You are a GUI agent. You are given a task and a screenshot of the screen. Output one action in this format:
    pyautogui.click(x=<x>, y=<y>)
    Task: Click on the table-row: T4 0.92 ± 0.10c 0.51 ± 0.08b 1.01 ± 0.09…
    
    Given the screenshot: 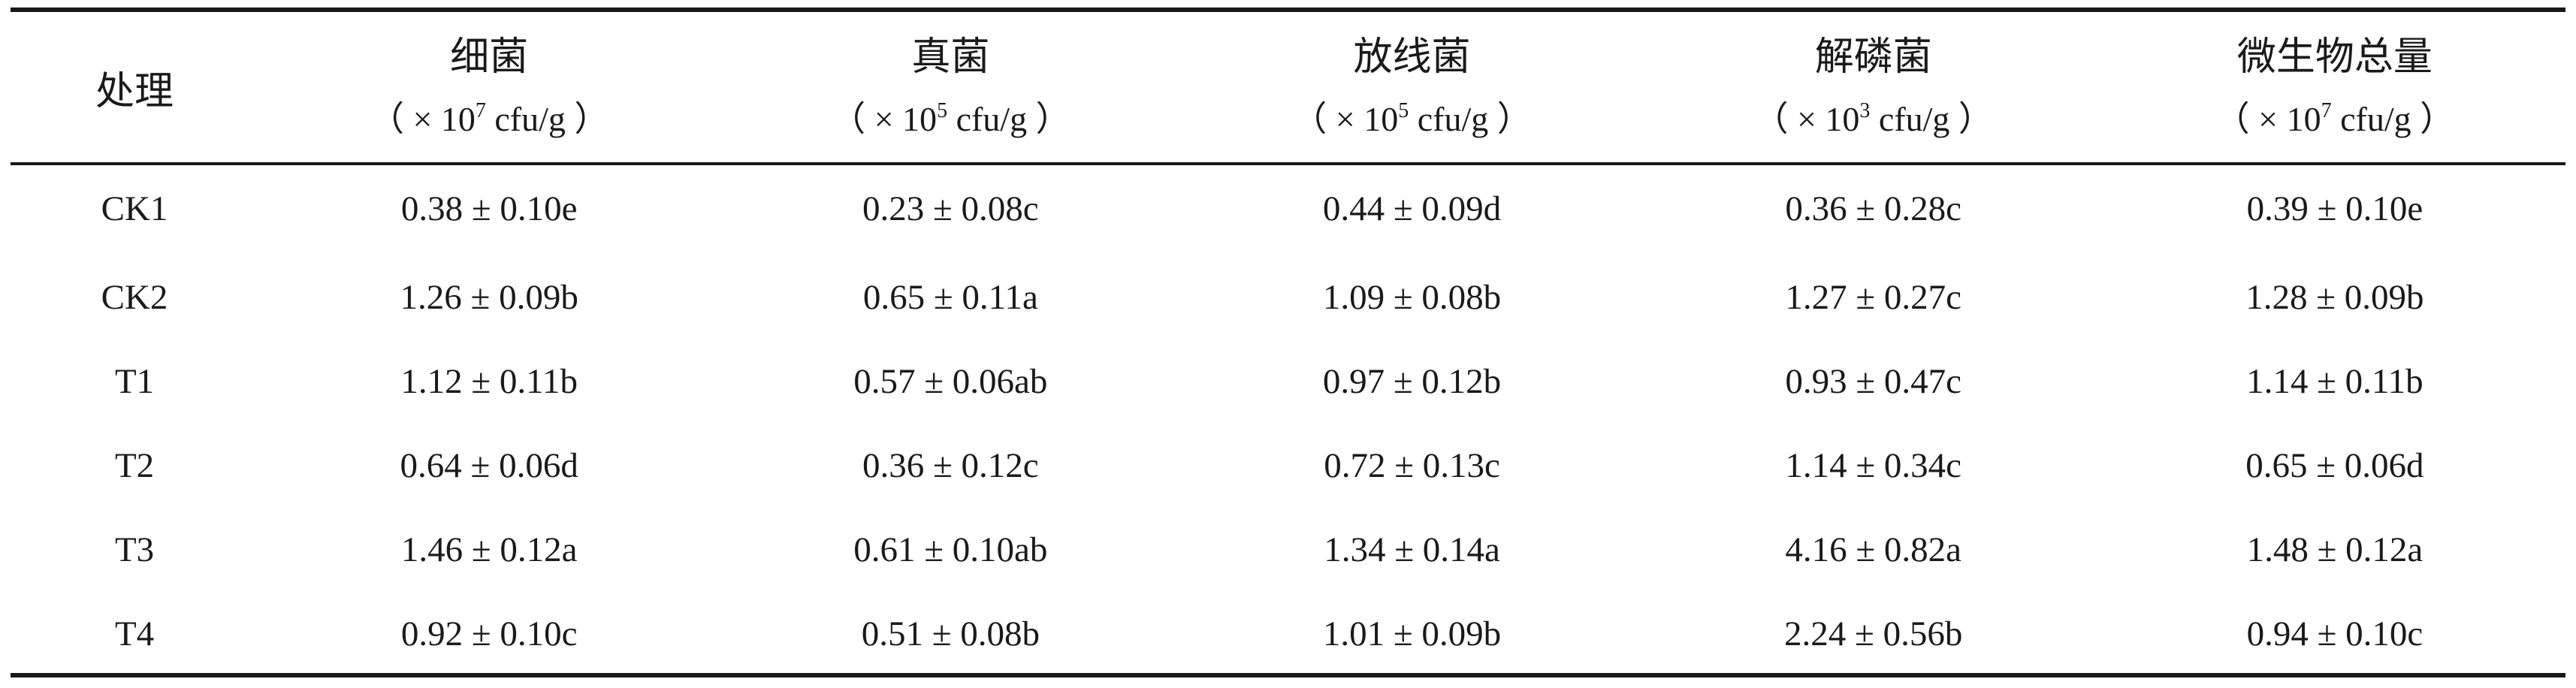 What is the action you would take?
    pyautogui.click(x=1288, y=634)
    